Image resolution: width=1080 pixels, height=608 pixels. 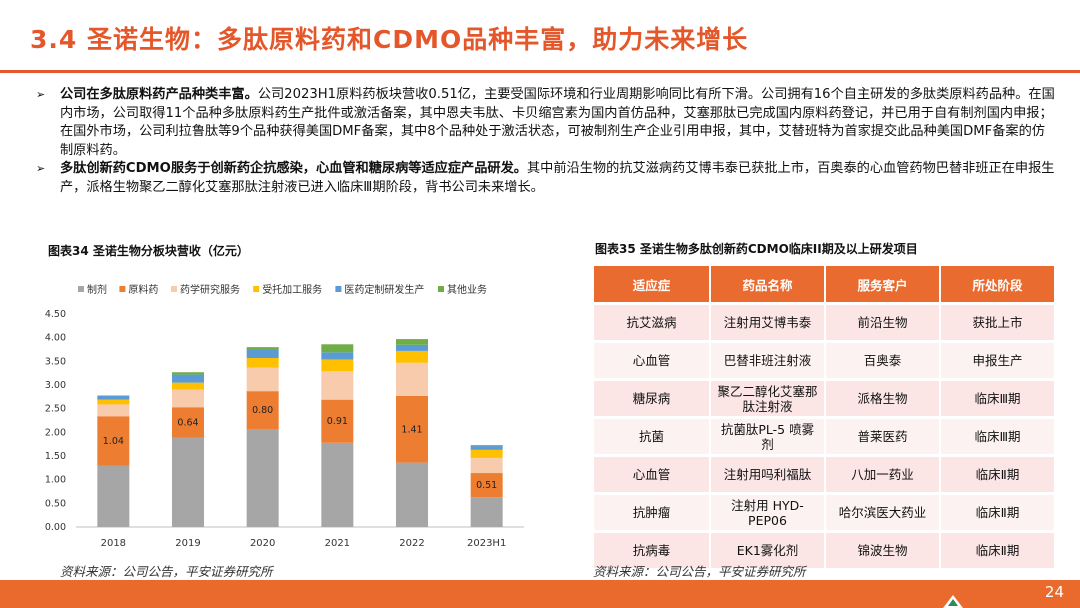 I want to click on bar-data-label: 0.64, so click(x=187, y=422).